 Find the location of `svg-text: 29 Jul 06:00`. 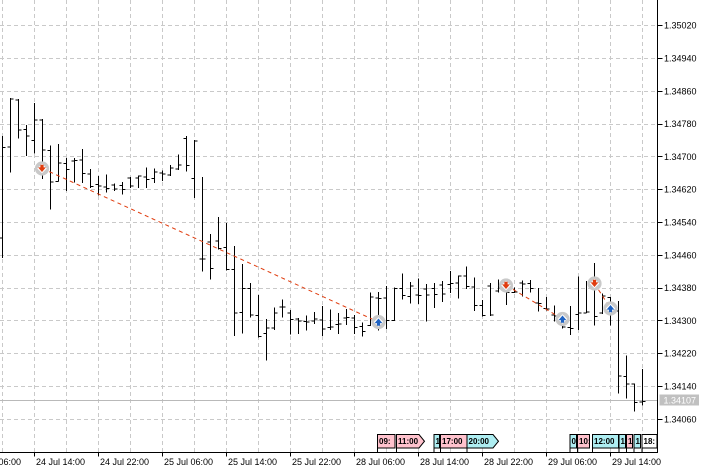

svg-text: 29 Jul 06:00 is located at coordinates (572, 462).